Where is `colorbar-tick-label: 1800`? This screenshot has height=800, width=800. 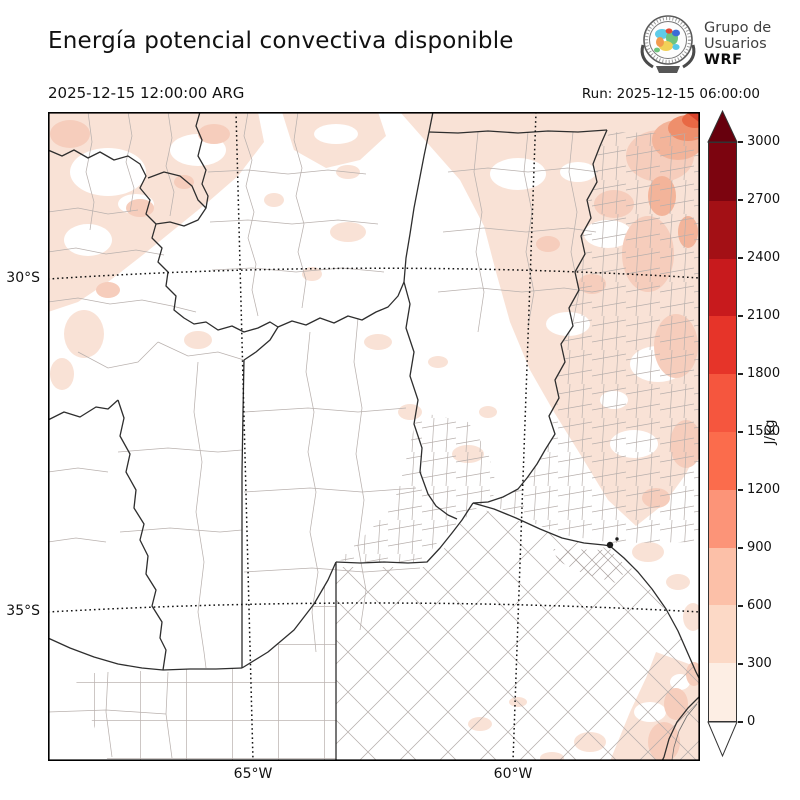
colorbar-tick-label: 1800 is located at coordinates (764, 373).